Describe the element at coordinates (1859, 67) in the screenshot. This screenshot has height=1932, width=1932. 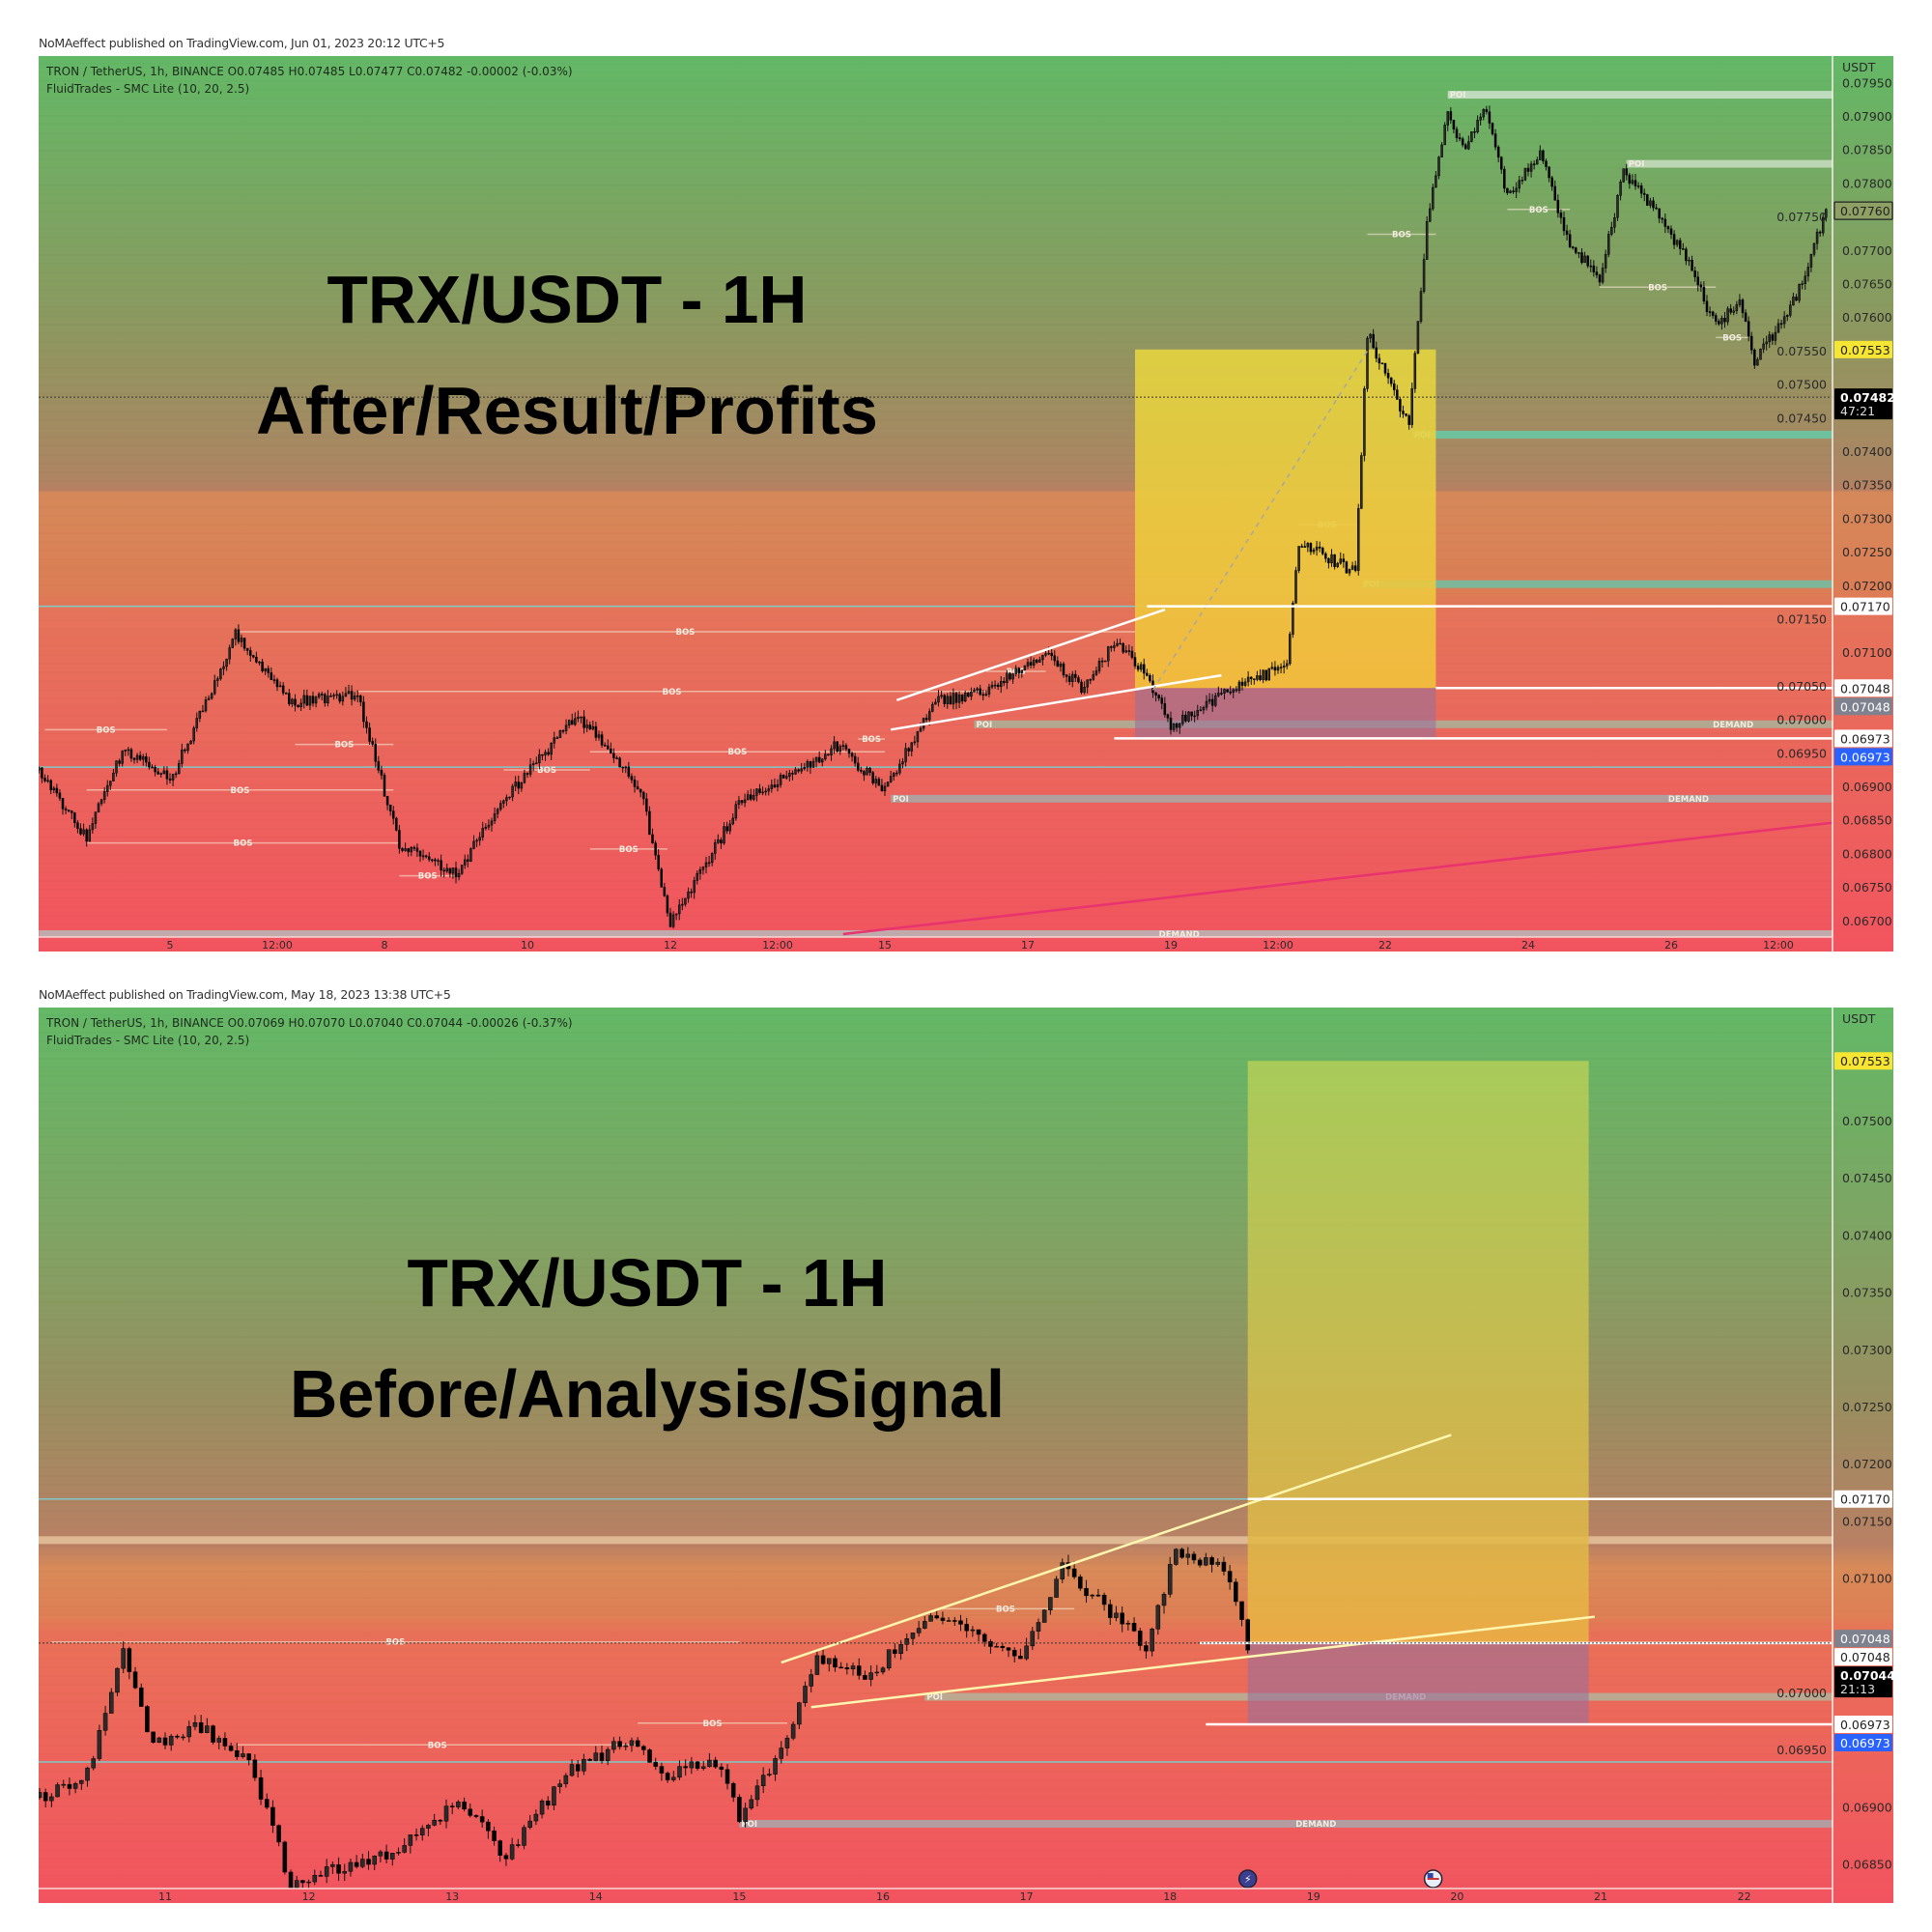
I see `axis-unit: USDT` at that location.